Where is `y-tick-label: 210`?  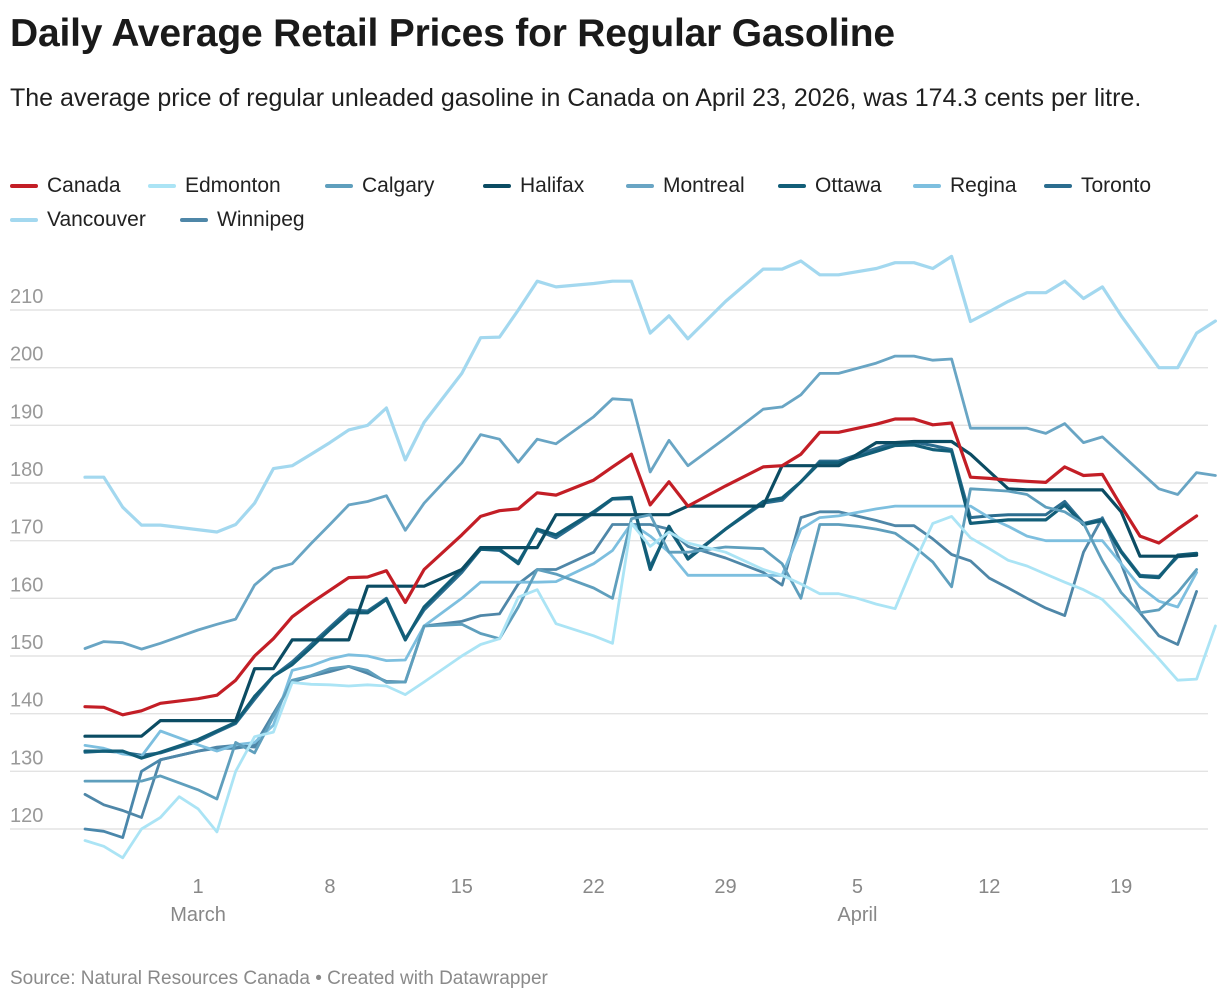 y-tick-label: 210 is located at coordinates (26, 297).